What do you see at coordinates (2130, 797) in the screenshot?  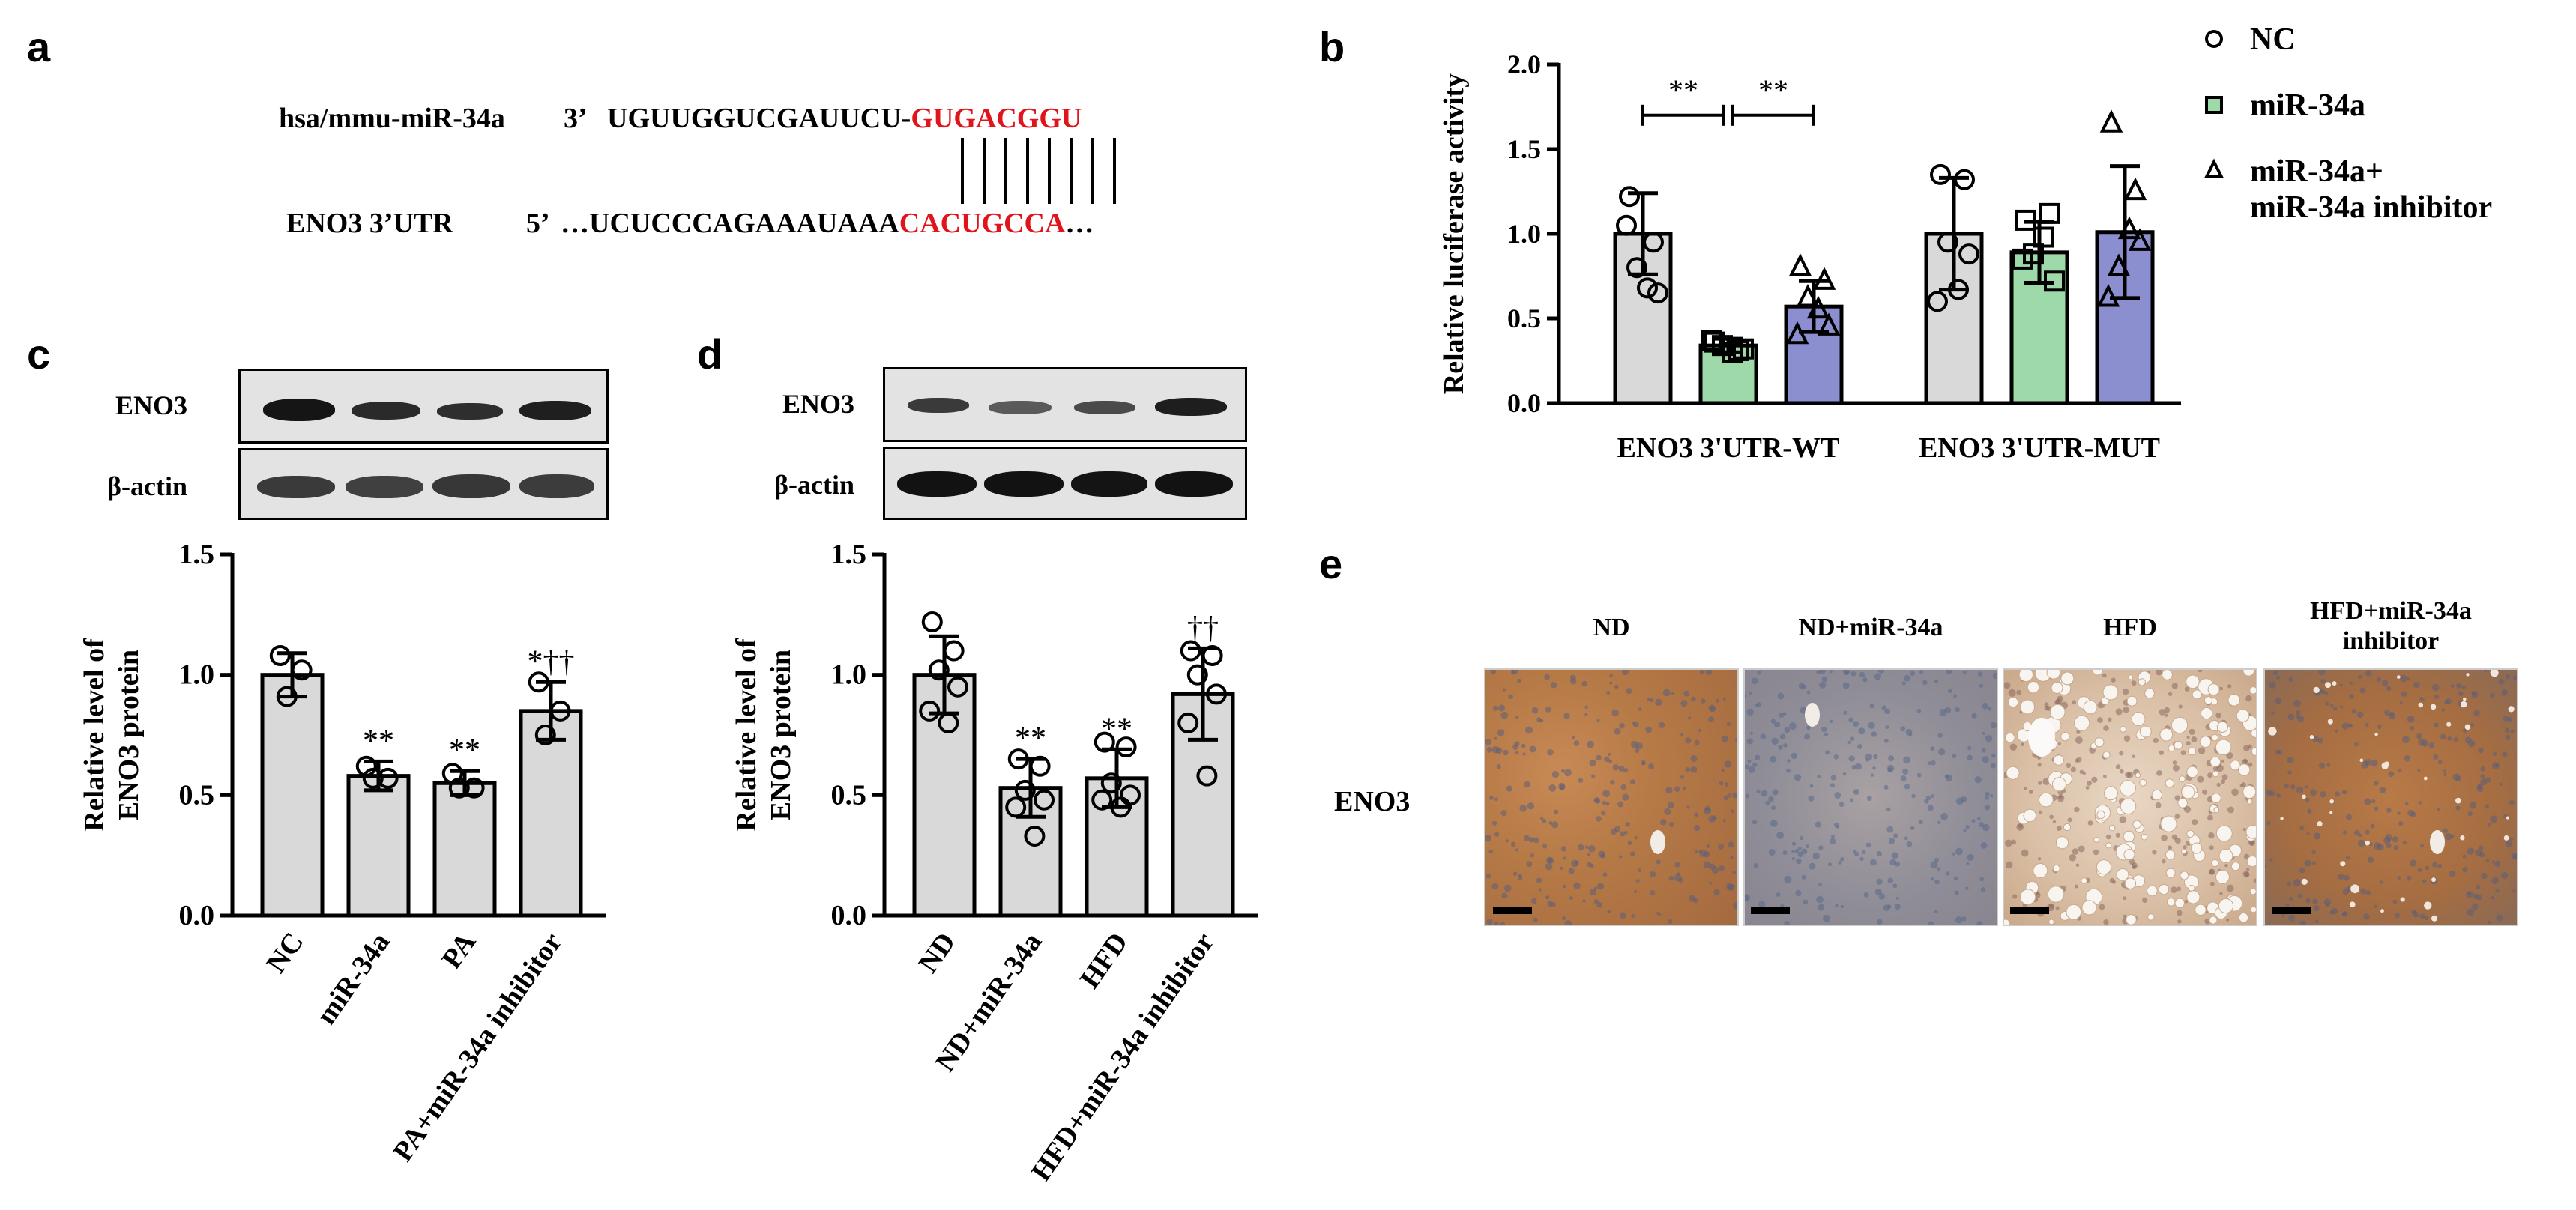 I see `ihc-texture` at bounding box center [2130, 797].